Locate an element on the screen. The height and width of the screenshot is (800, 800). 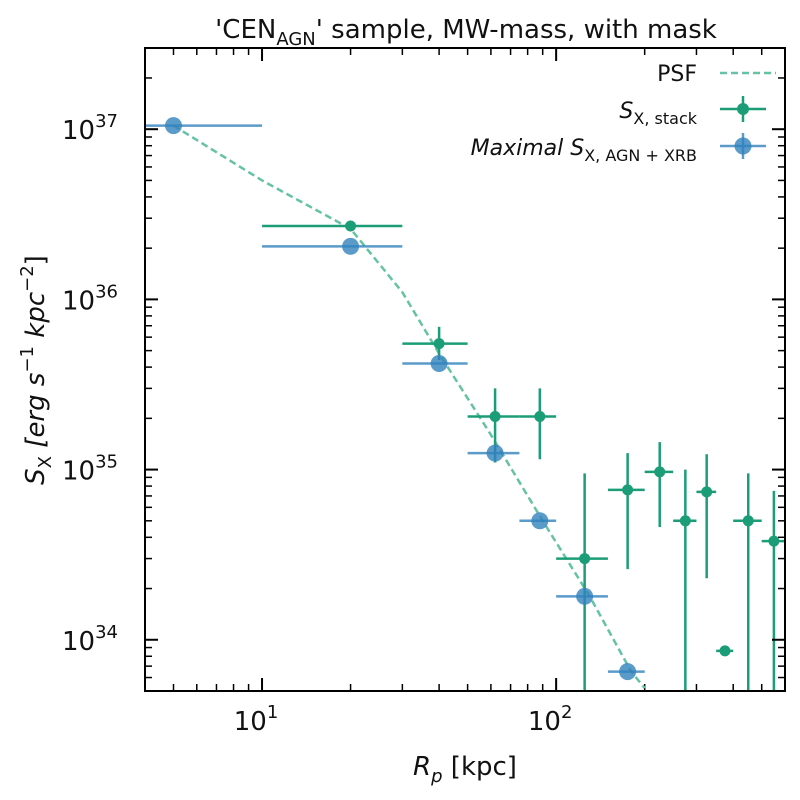
legend-swatch-stack is located at coordinates (743, 109).